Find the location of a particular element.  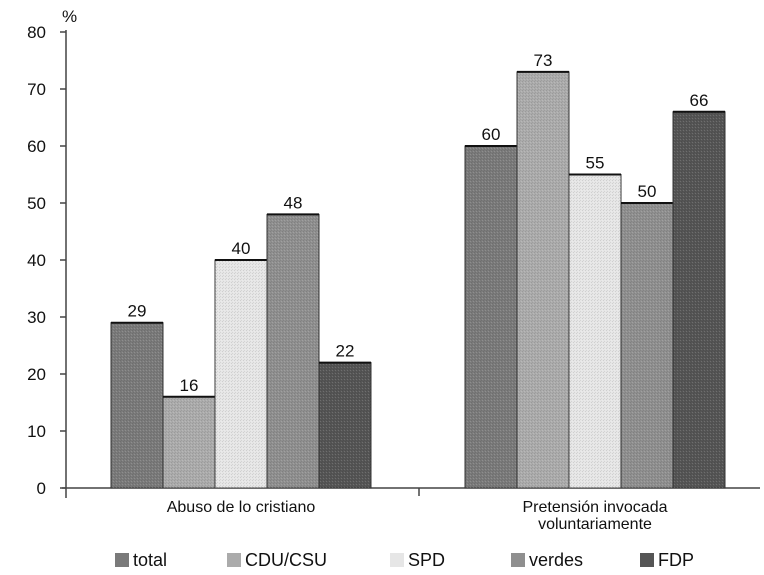

legend-item-spd: SPD is located at coordinates (417, 560).